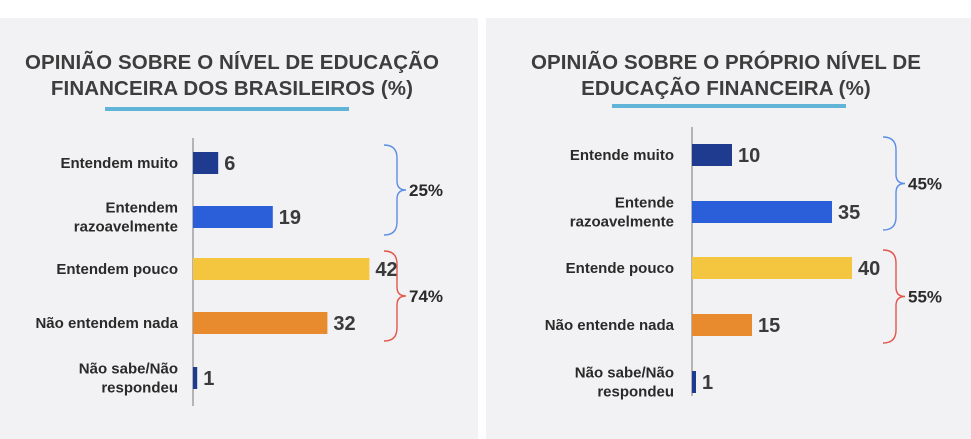 The height and width of the screenshot is (439, 971). I want to click on data-label: 10, so click(749, 156).